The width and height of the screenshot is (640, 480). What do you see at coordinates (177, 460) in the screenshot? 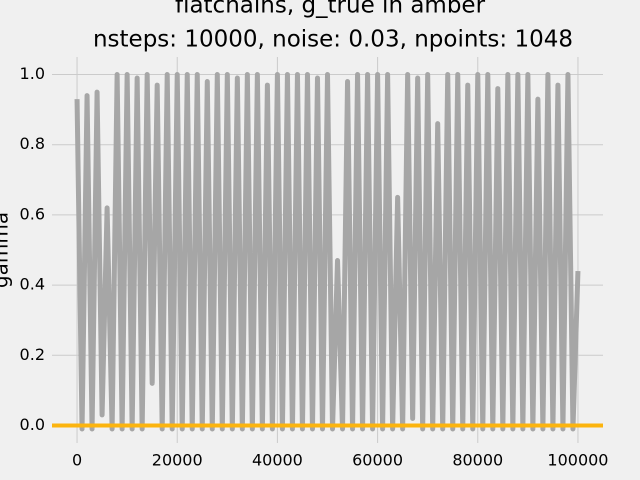
I see `x-tick-label: 20000` at bounding box center [177, 460].